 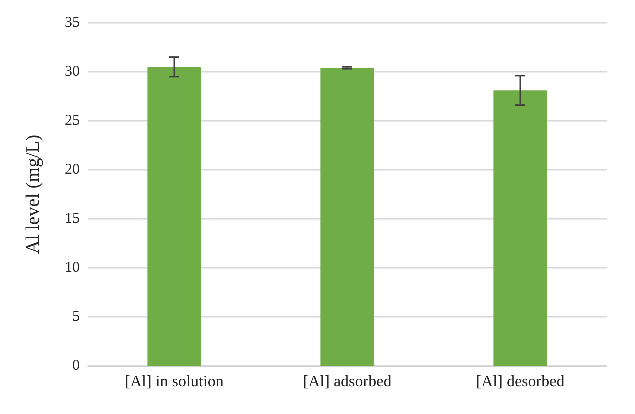 I want to click on y-tick-label: 20, so click(x=72, y=170).